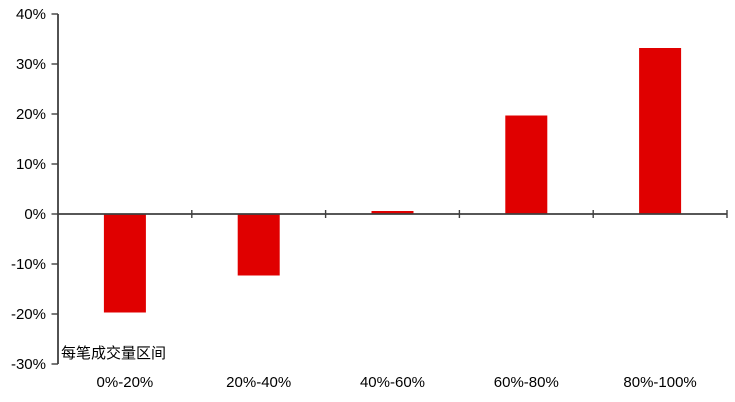  I want to click on x-axis-category-label: 40%-60%, so click(392, 382).